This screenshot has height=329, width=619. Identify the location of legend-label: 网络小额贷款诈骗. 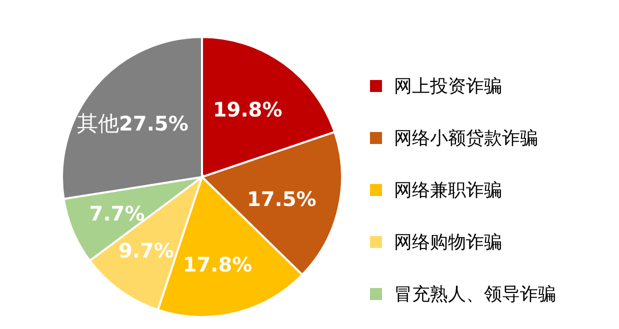
(466, 138).